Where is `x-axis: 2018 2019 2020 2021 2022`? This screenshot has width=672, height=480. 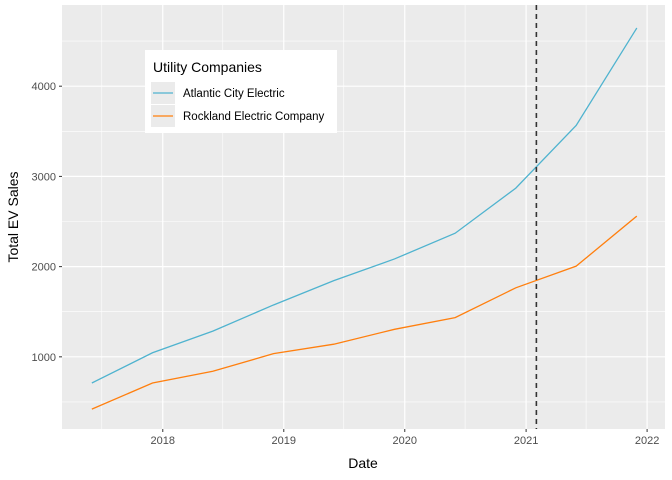 x-axis: 2018 2019 2020 2021 2022 is located at coordinates (405, 438).